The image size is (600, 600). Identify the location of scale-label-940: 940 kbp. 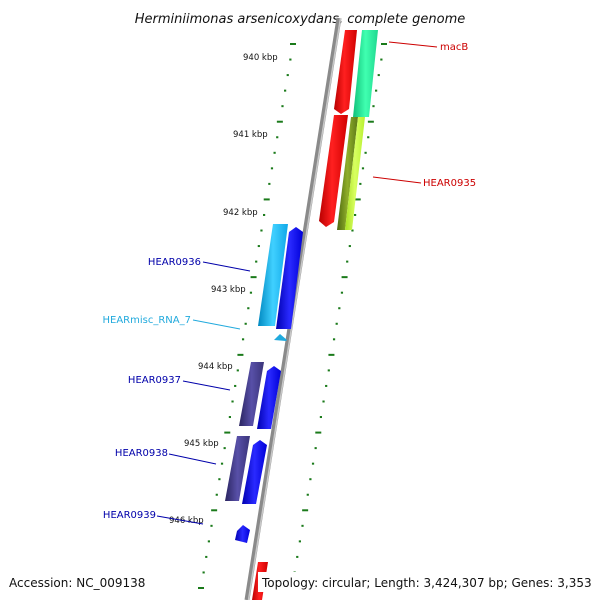
(260, 58).